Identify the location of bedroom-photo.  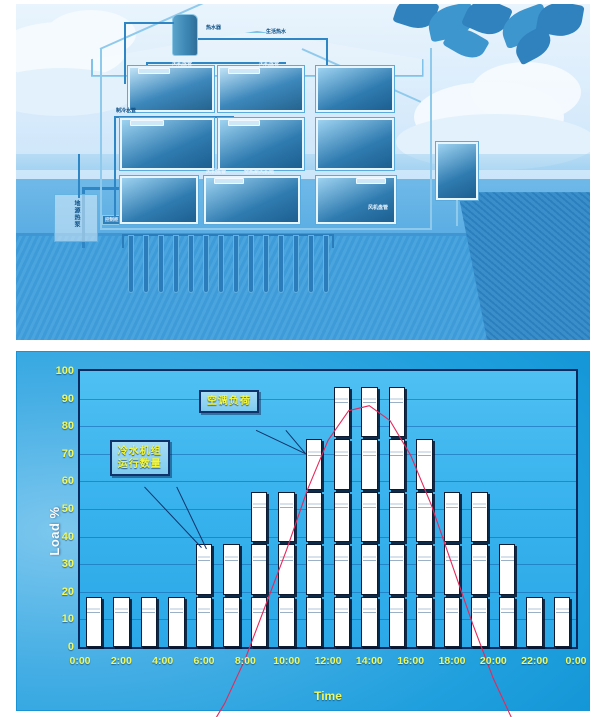
(261, 89).